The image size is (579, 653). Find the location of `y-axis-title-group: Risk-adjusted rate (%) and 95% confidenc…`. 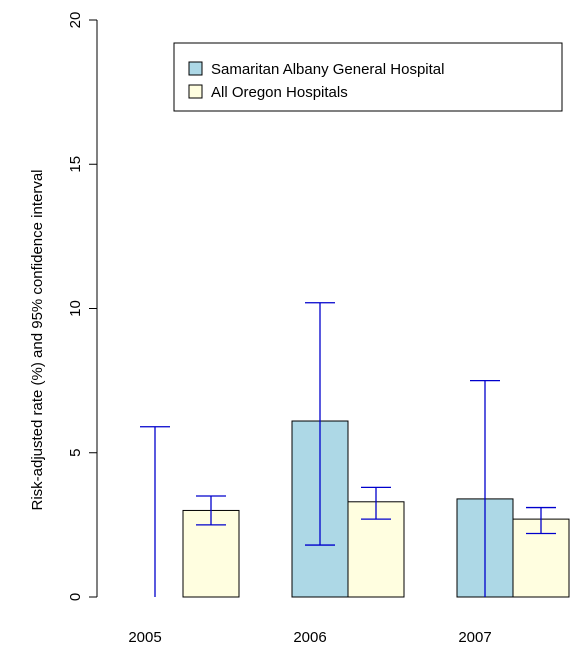

y-axis-title-group: Risk-adjusted rate (%) and 95% confidenc… is located at coordinates (37, 339).